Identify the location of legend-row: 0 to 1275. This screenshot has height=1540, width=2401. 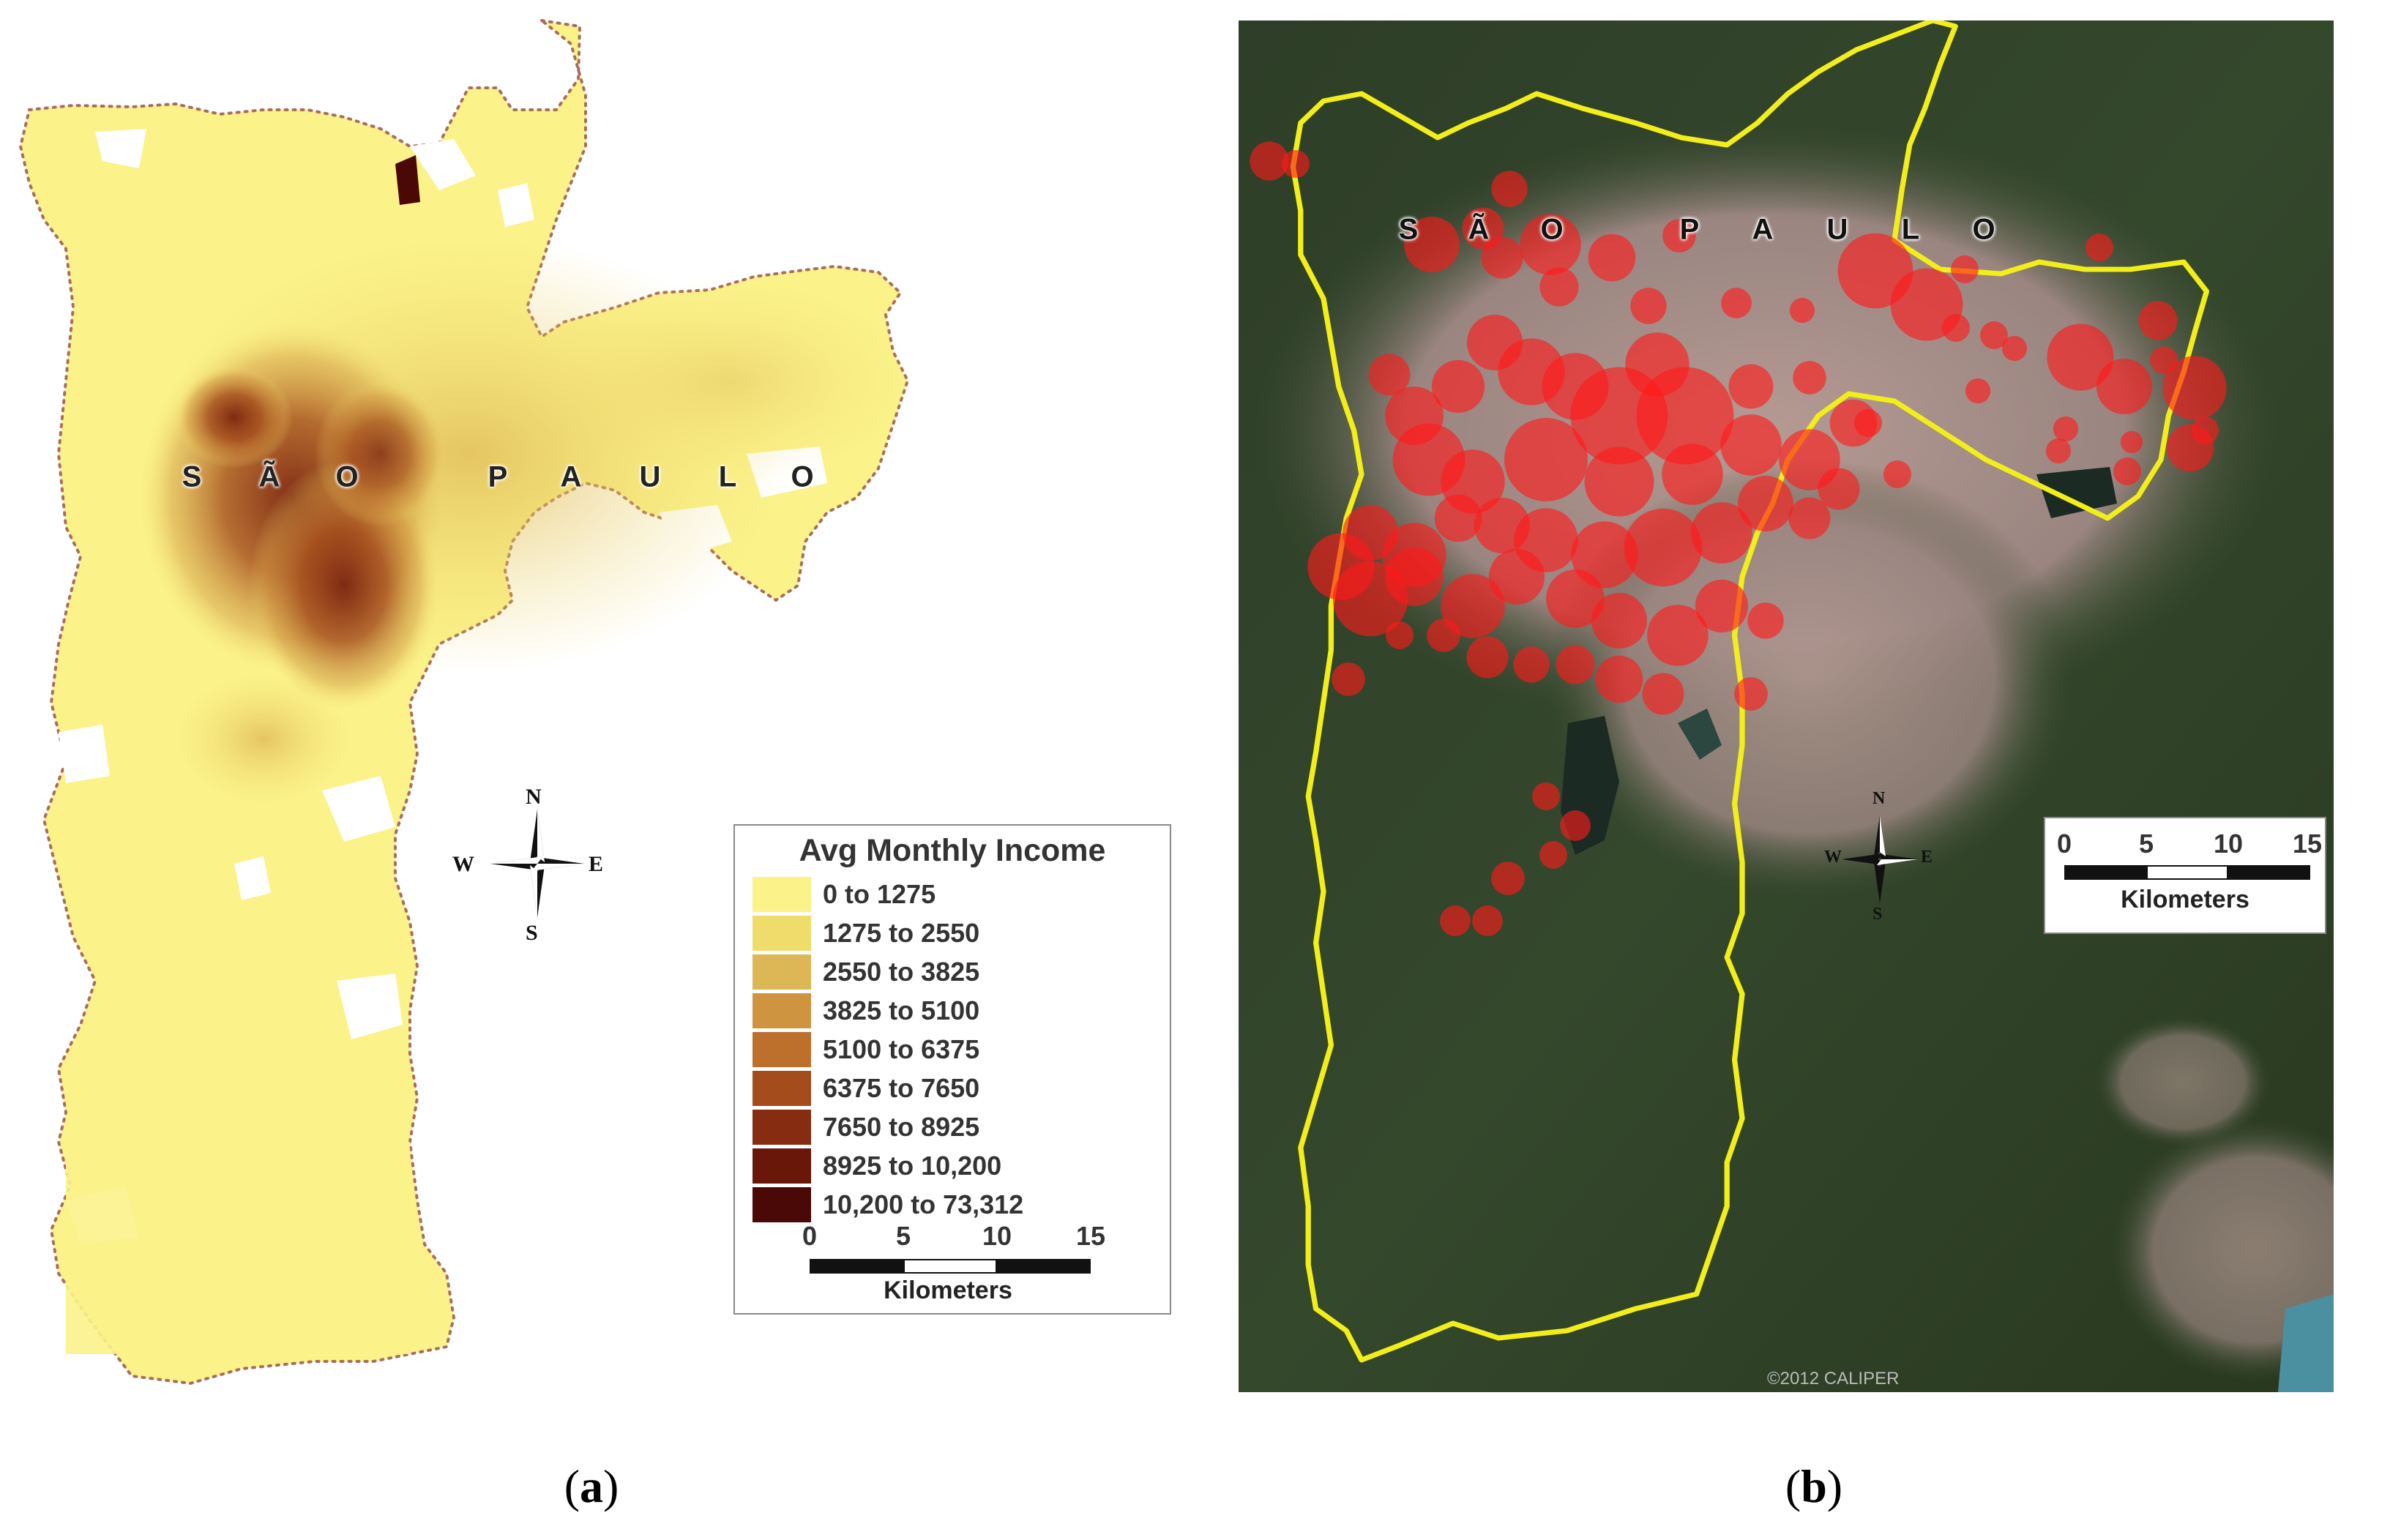
(844, 894).